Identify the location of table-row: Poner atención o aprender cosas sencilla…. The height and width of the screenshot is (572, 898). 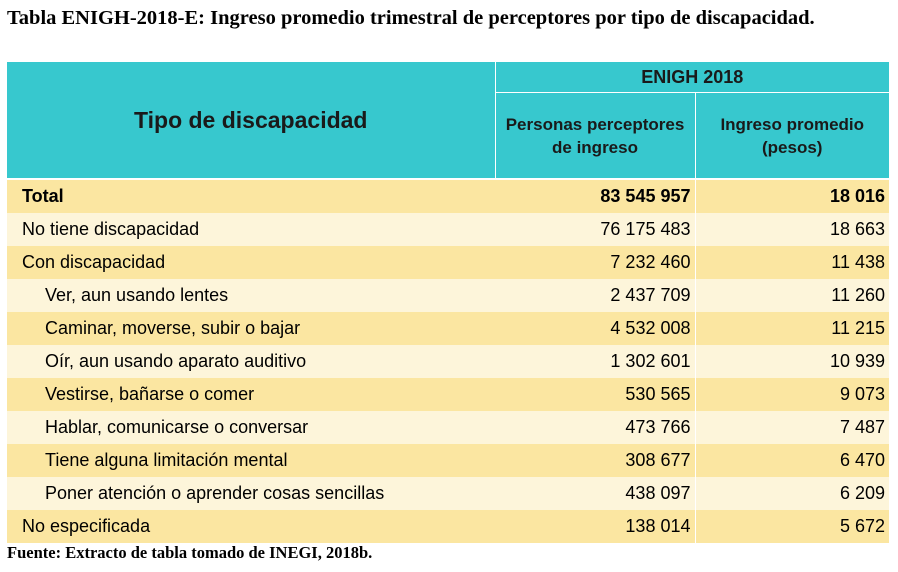
(448, 493).